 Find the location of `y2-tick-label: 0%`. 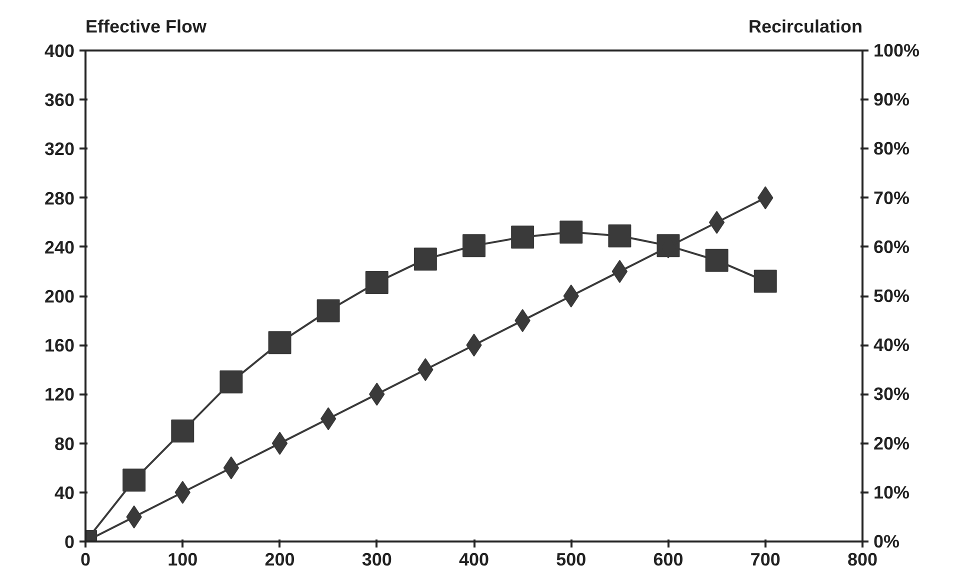

y2-tick-label: 0% is located at coordinates (887, 542).